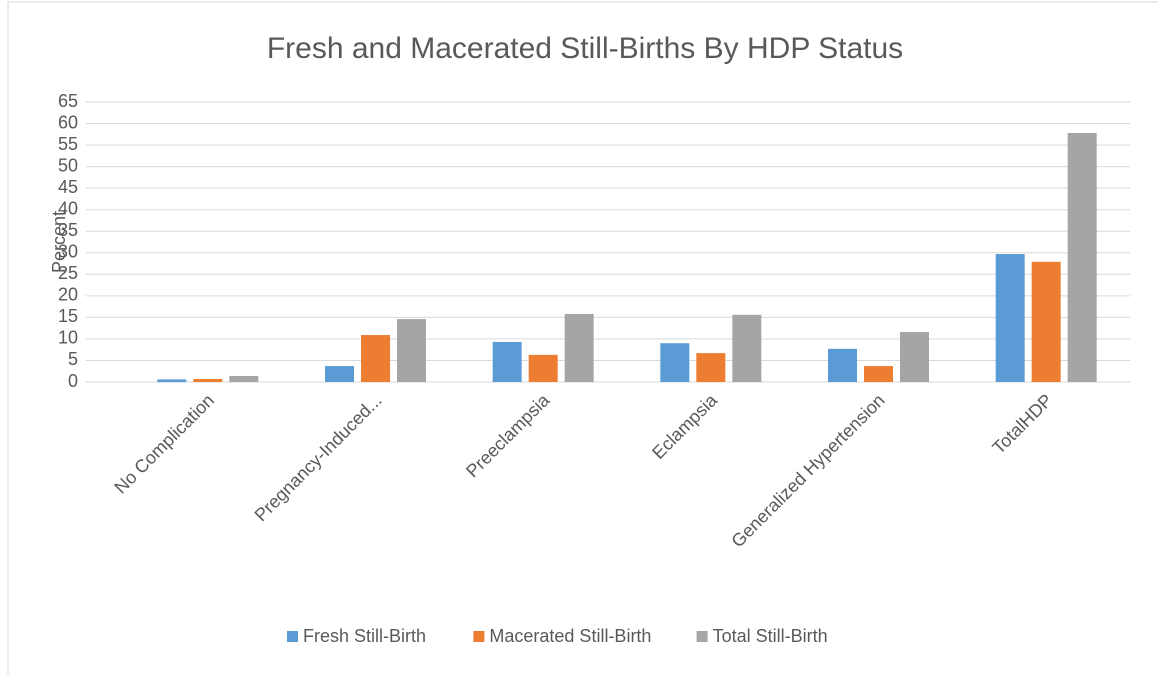 This screenshot has height=675, width=1158. Describe the element at coordinates (68, 295) in the screenshot. I see `y-tick-label: 20` at that location.